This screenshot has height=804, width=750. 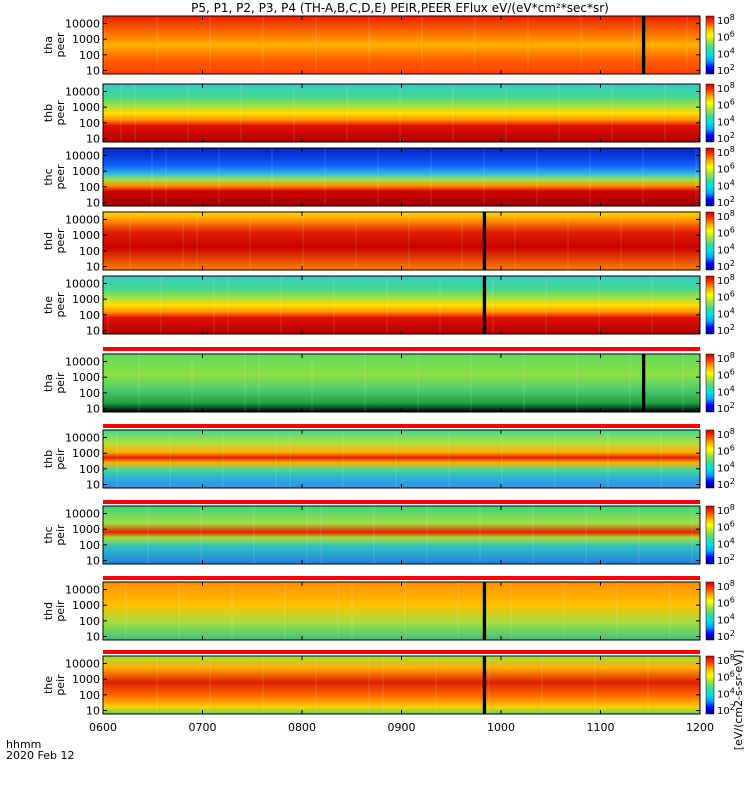 I want to click on spectrogram-thc-peir, so click(x=401, y=535).